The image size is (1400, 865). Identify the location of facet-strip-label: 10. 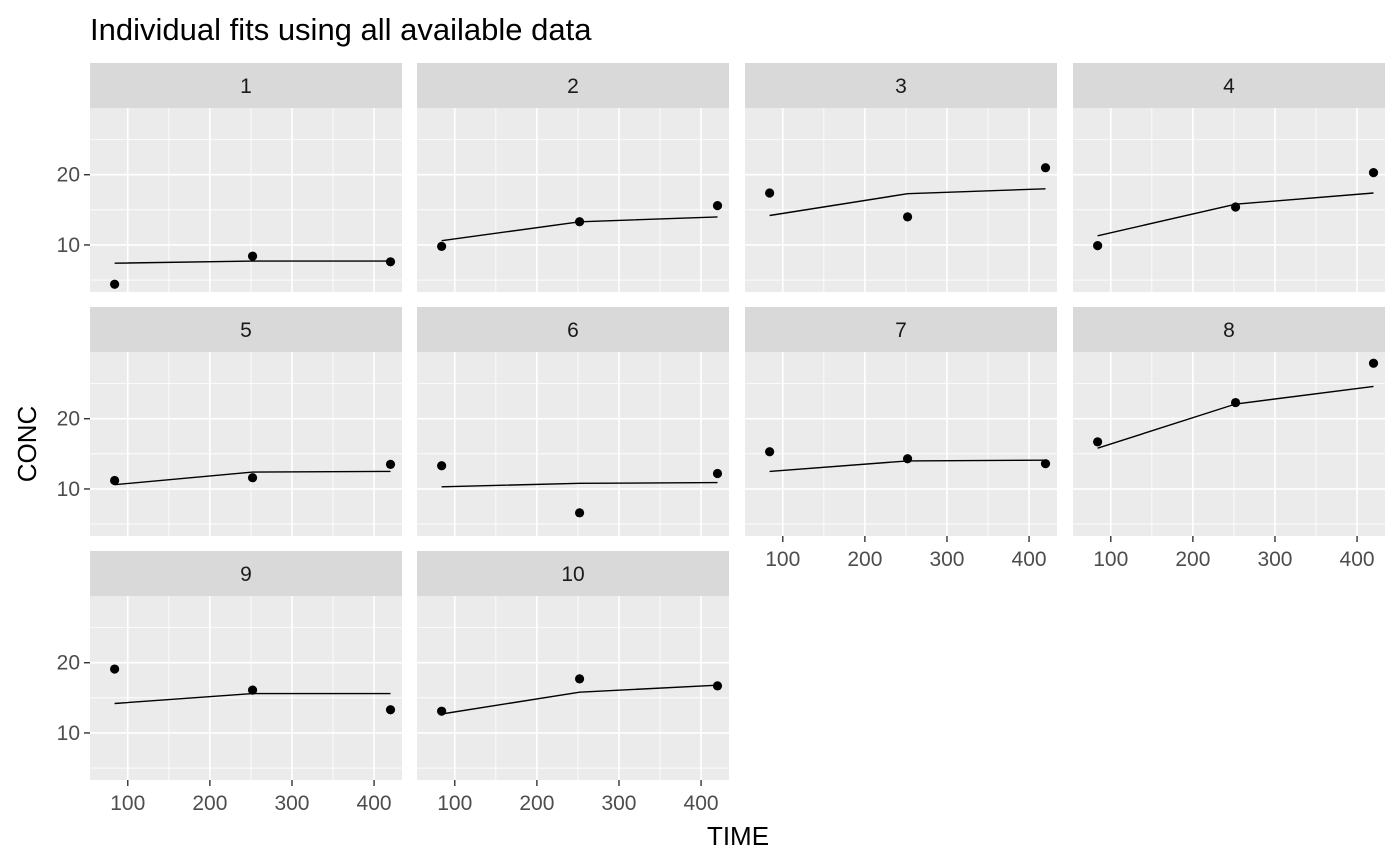
(572, 574).